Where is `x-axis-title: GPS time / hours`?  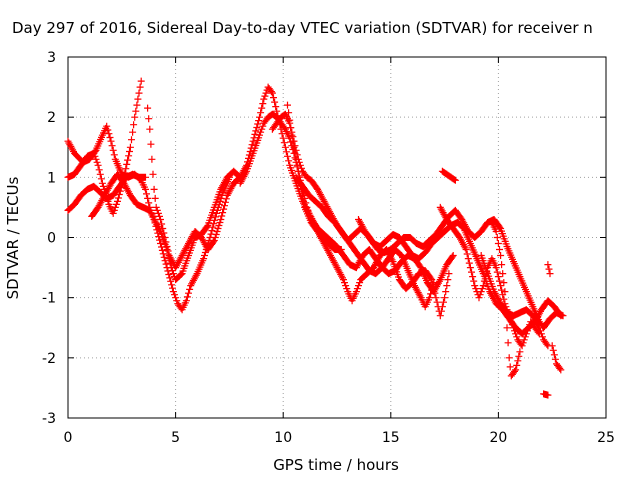
x-axis-title: GPS time / hours is located at coordinates (336, 465).